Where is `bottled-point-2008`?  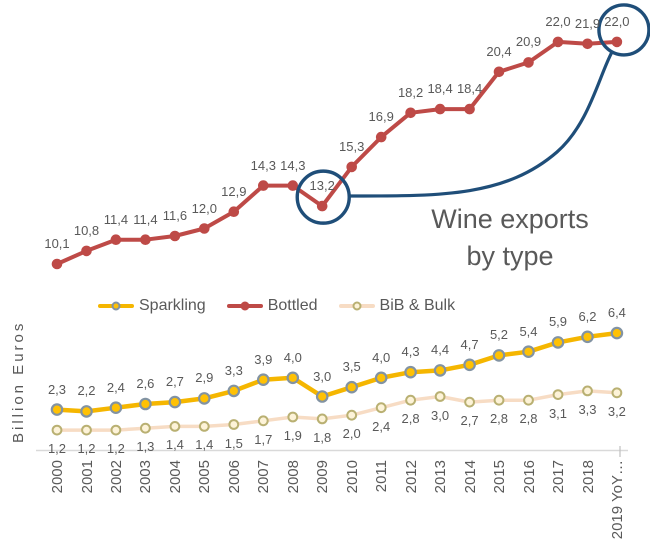
bottled-point-2008 is located at coordinates (293, 185).